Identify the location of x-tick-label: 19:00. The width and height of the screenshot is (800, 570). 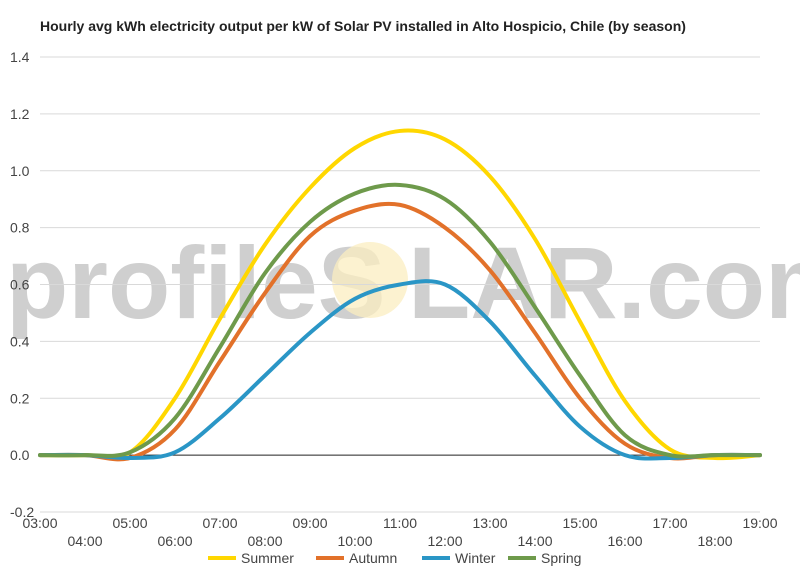
(759, 523).